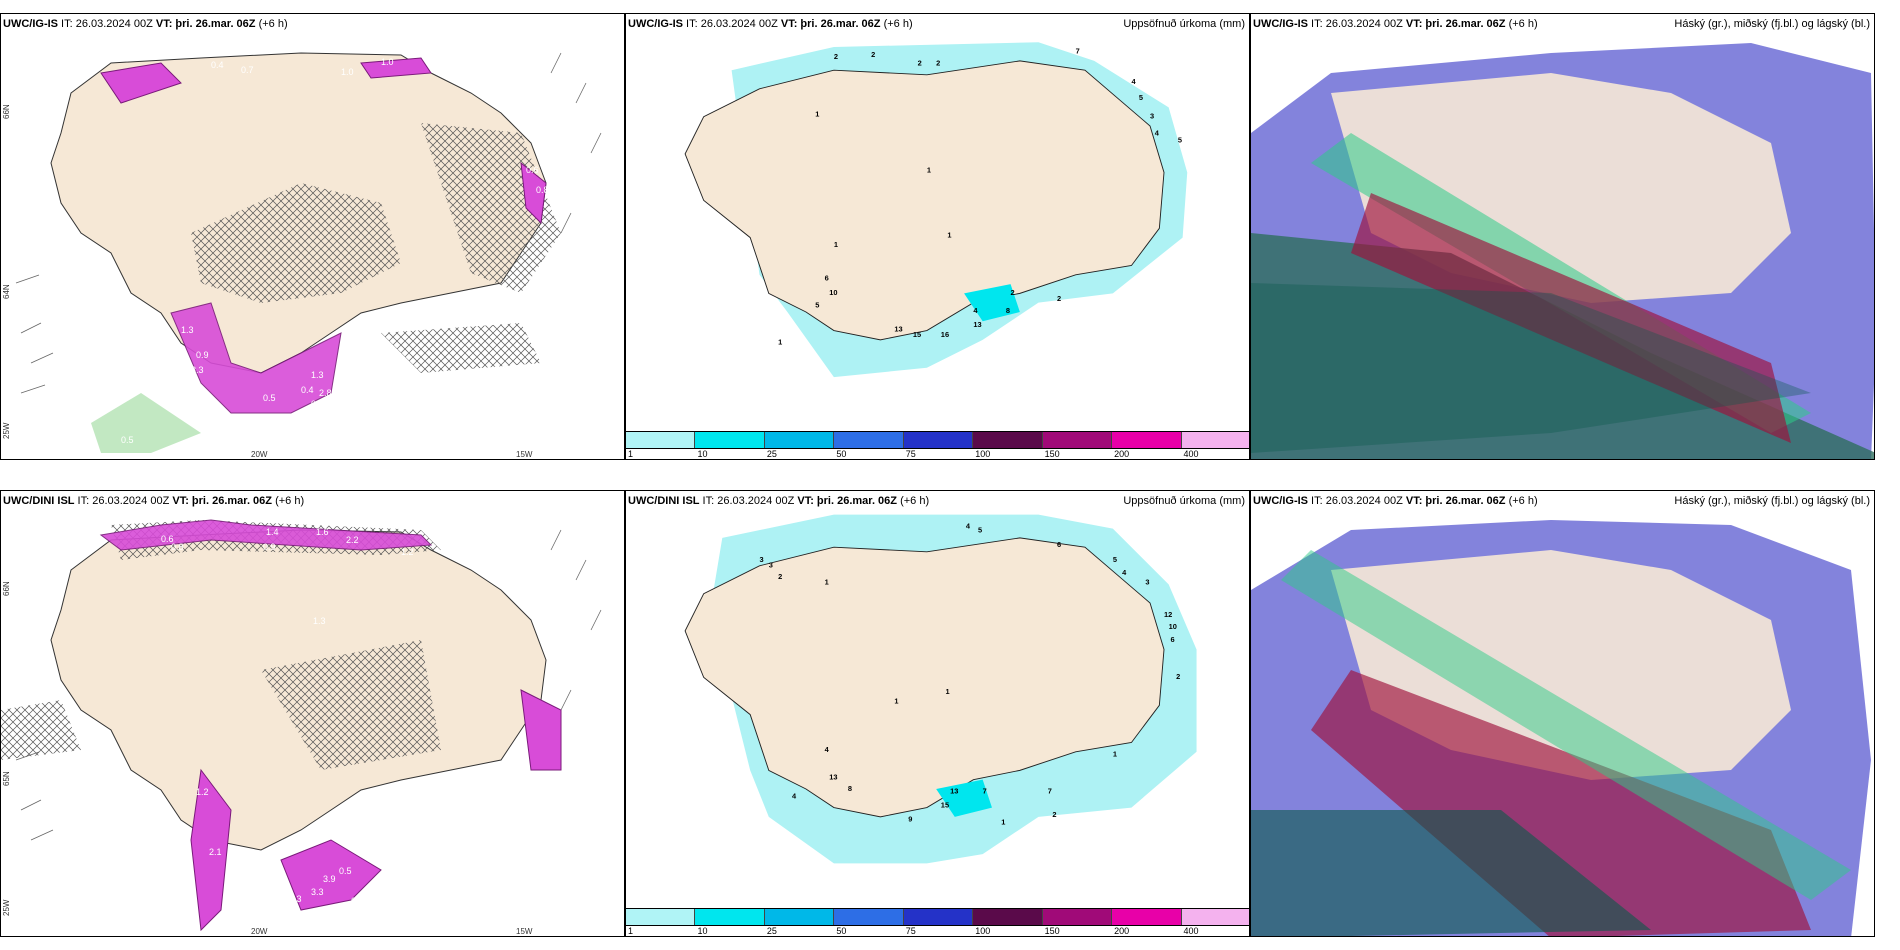 The image size is (1900, 950). Describe the element at coordinates (945, 334) in the screenshot. I see `svg-text: 16` at that location.